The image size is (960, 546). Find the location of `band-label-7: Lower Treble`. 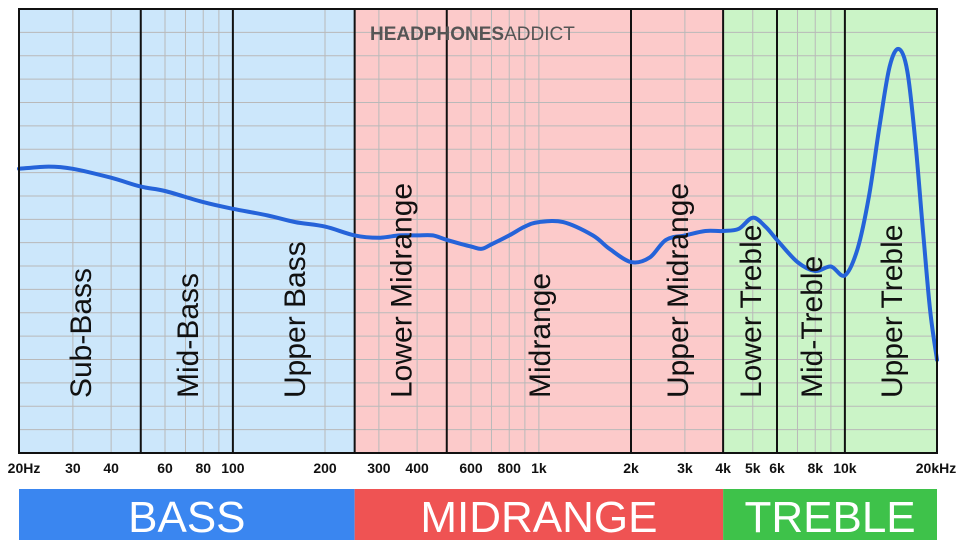

band-label-7: Lower Treble is located at coordinates (751, 311).